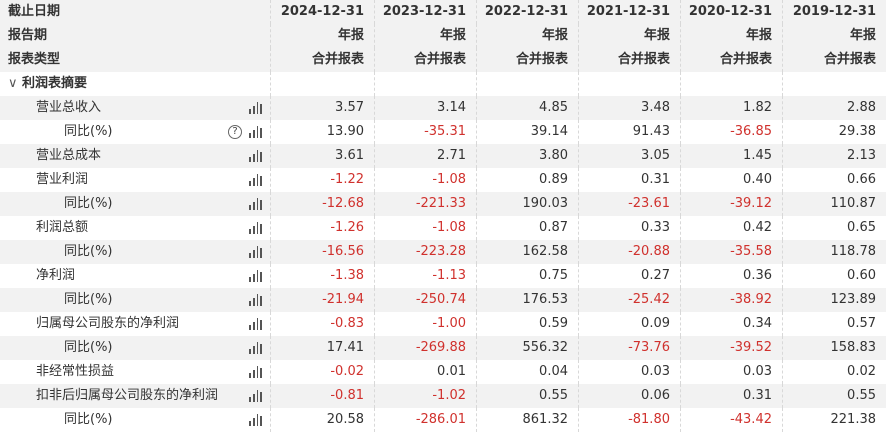  Describe the element at coordinates (731, 372) in the screenshot. I see `value-cell: 0.03` at that location.